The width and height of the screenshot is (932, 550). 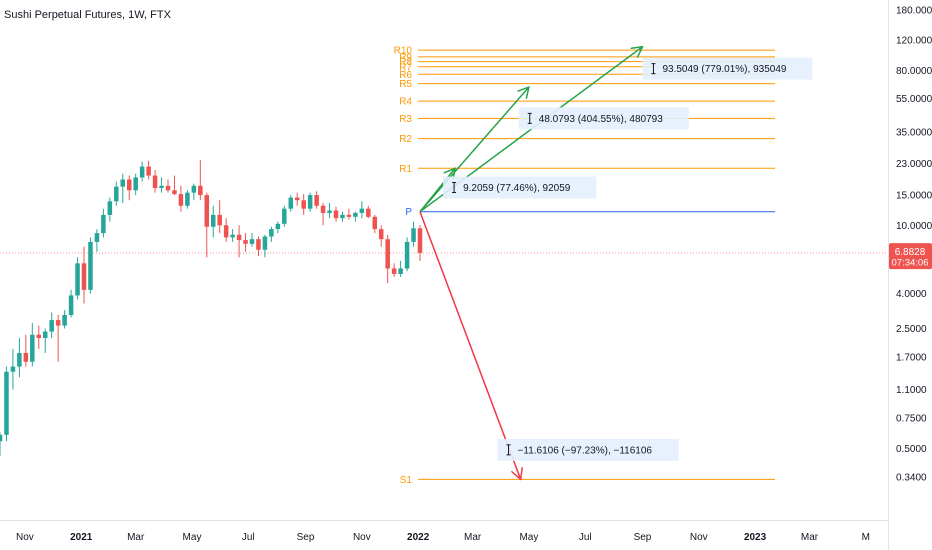 What do you see at coordinates (914, 196) in the screenshot?
I see `y-tick-label: 15.0000` at bounding box center [914, 196].